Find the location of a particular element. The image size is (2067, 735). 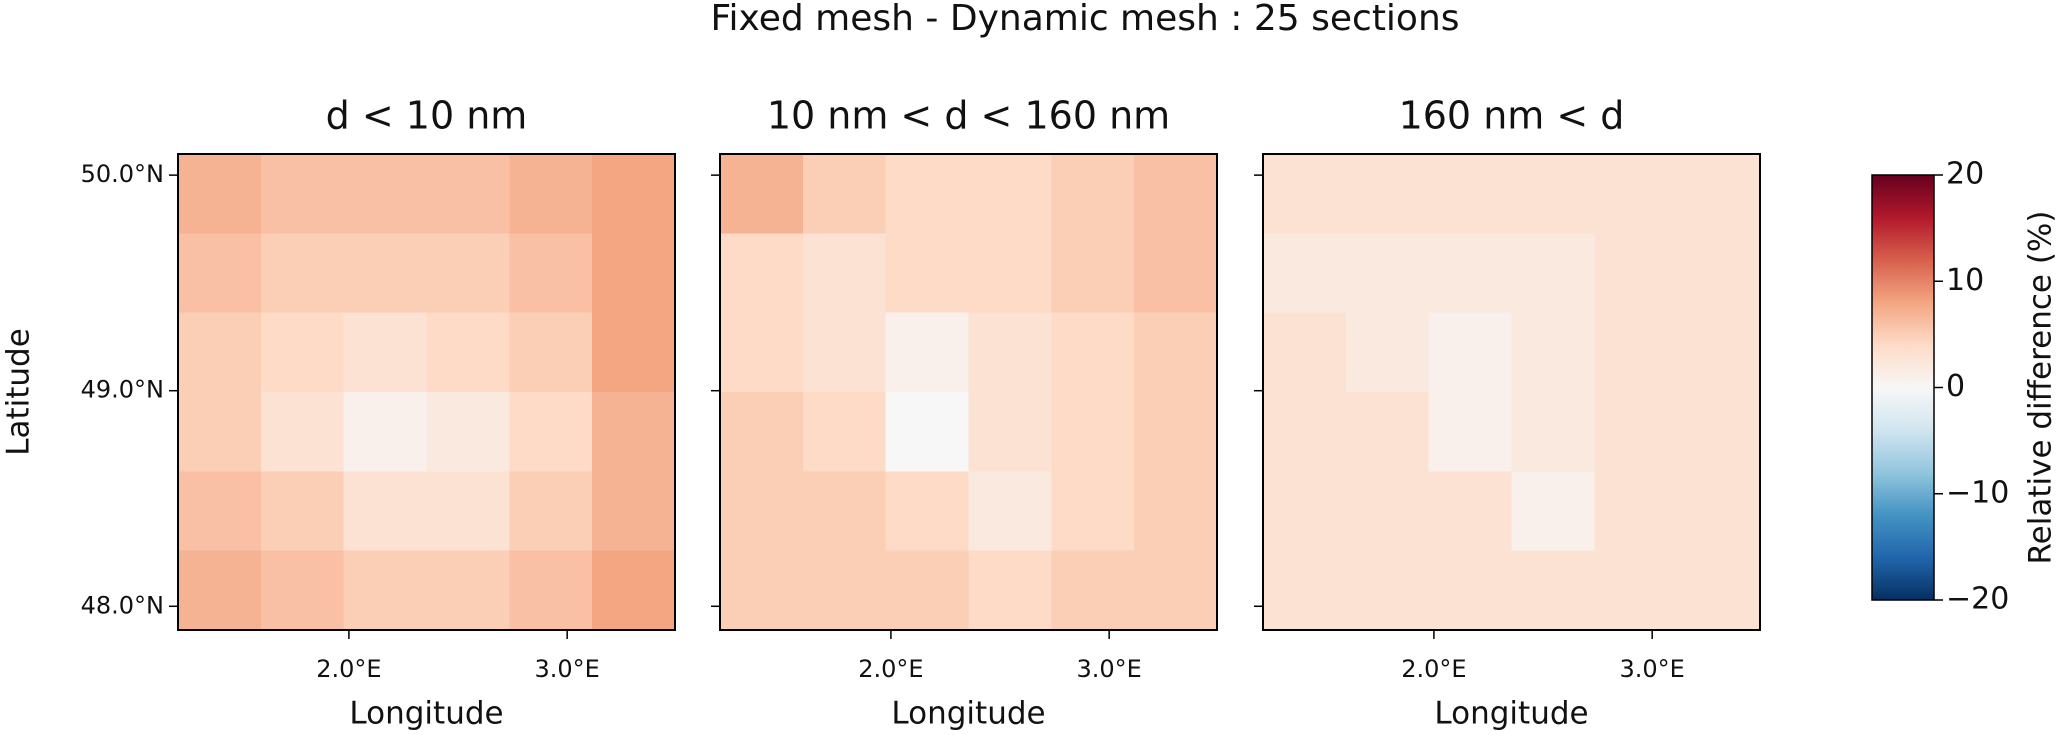

colorbar-tick-label: −10 is located at coordinates (1977, 492).